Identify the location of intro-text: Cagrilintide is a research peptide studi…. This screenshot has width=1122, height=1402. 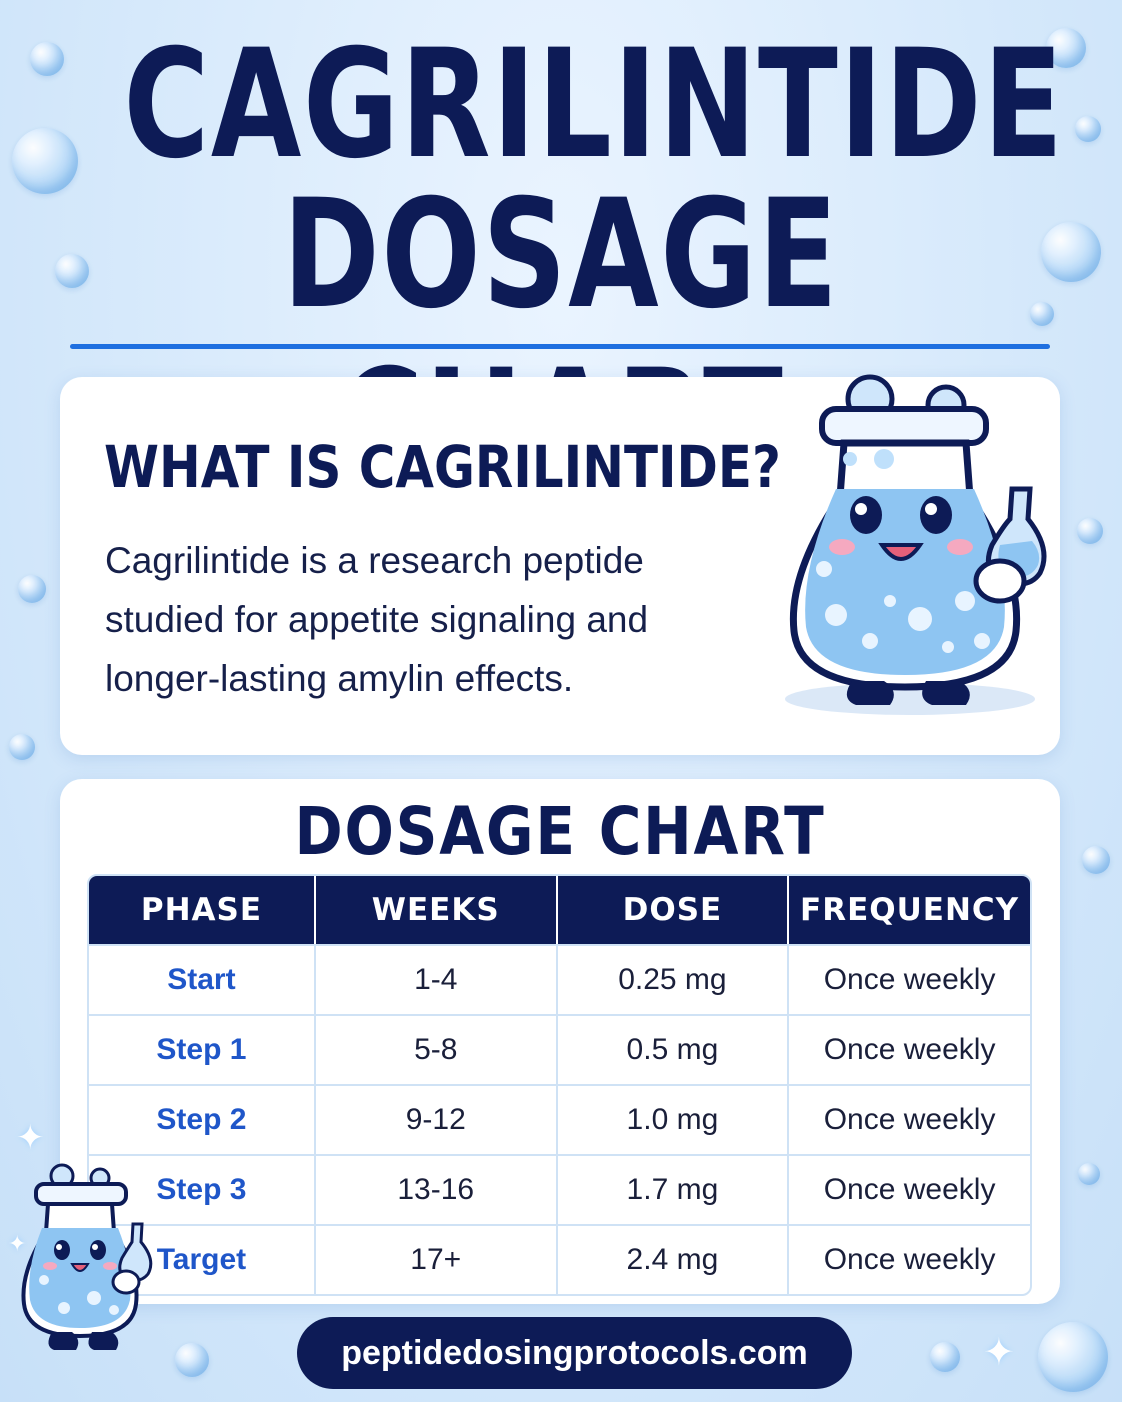
(377, 619).